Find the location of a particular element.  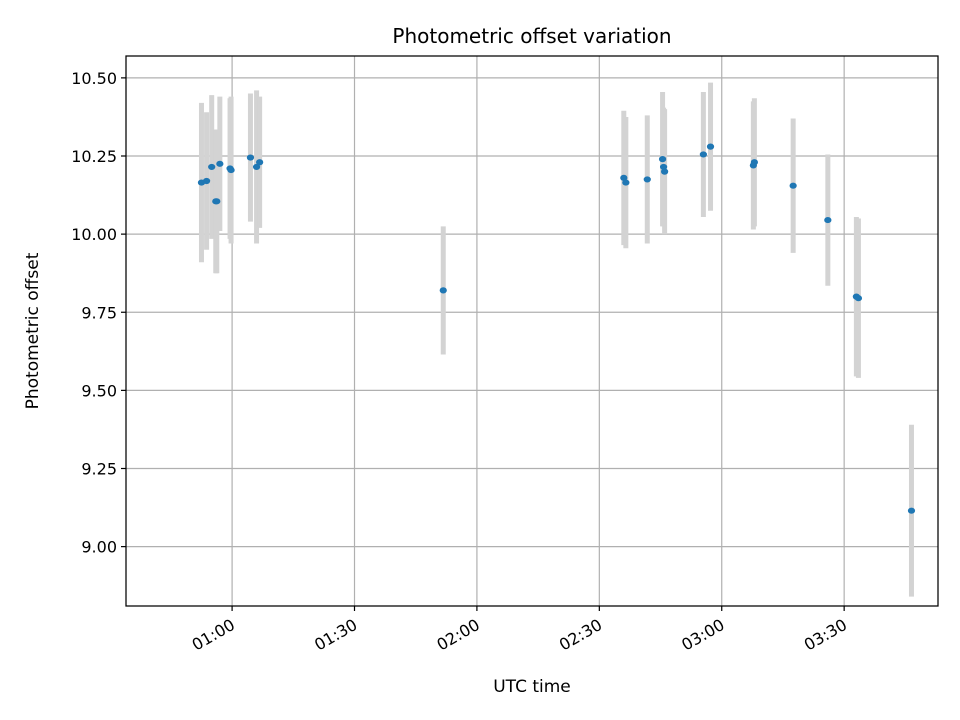

y-tick-label: 9.00 is located at coordinates (99, 547).